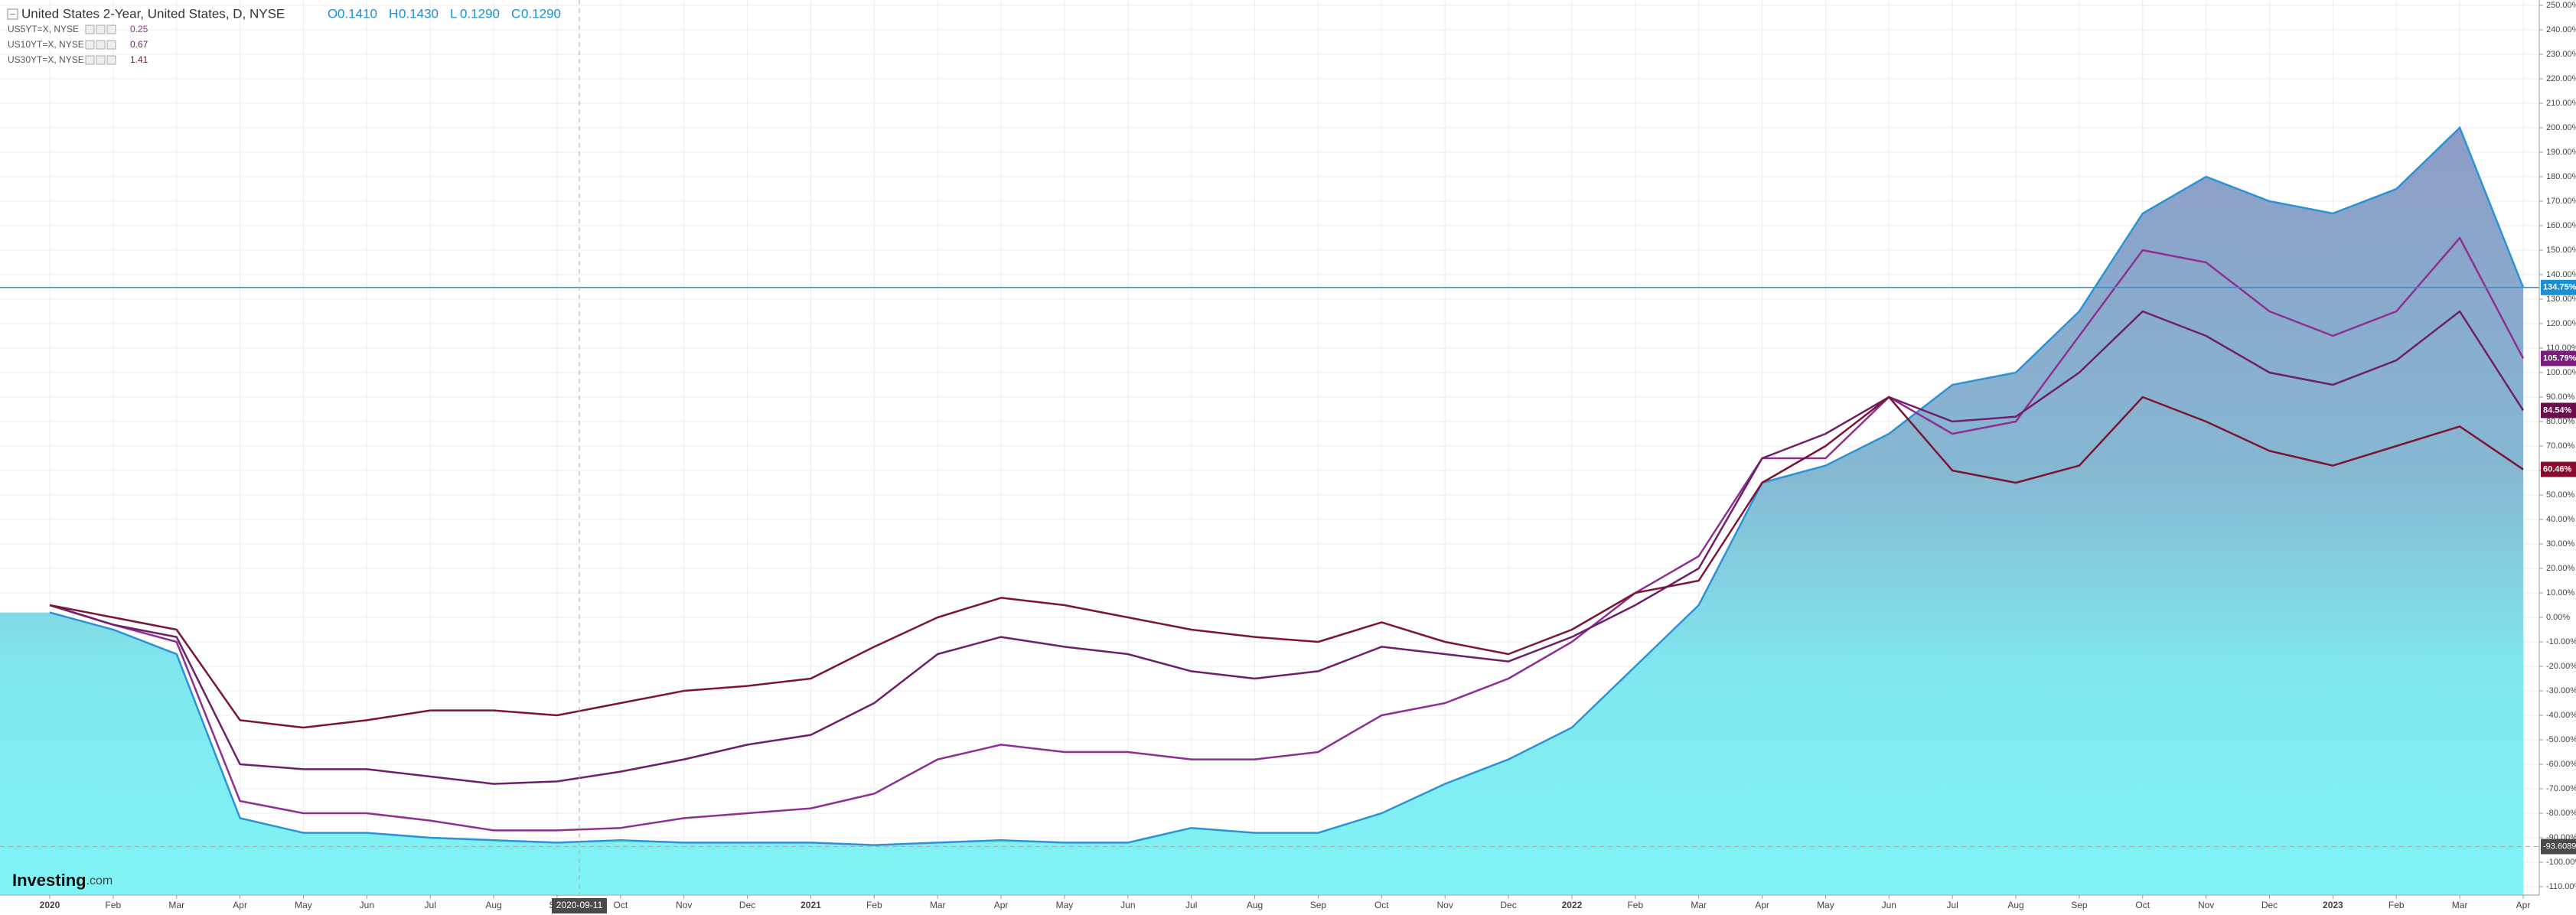 The image size is (2576, 915). I want to click on y-tick-label: 40.00%, so click(2560, 519).